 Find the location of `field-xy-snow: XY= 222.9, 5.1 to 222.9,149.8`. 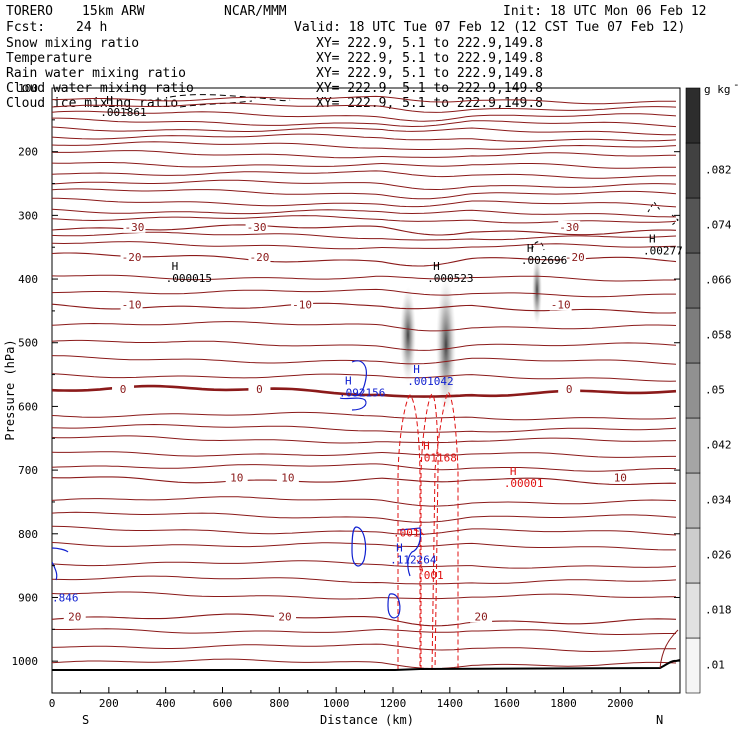

field-xy-snow: XY= 222.9, 5.1 to 222.9,149.8 is located at coordinates (429, 43).